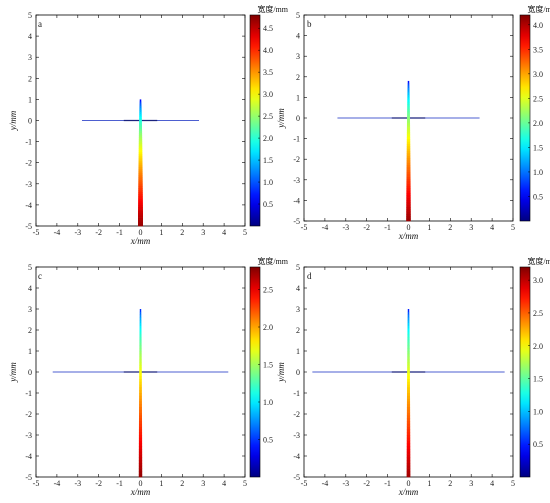 Image resolution: width=550 pixels, height=503 pixels. Describe the element at coordinates (268, 50) in the screenshot. I see `colorbar-tick-label: 4.0` at that location.